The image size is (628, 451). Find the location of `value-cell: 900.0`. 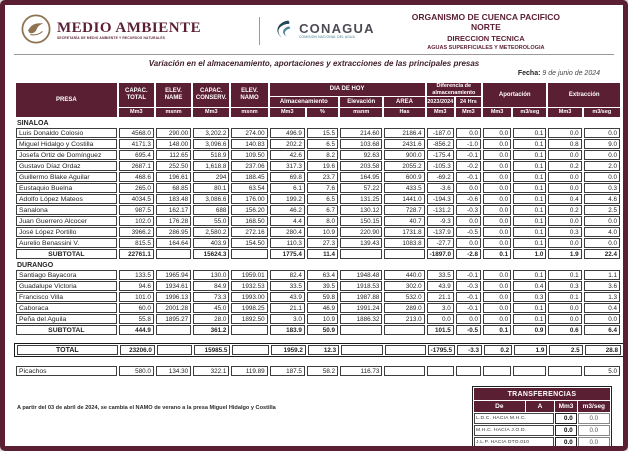

value-cell: 900.0 is located at coordinates (404, 155).